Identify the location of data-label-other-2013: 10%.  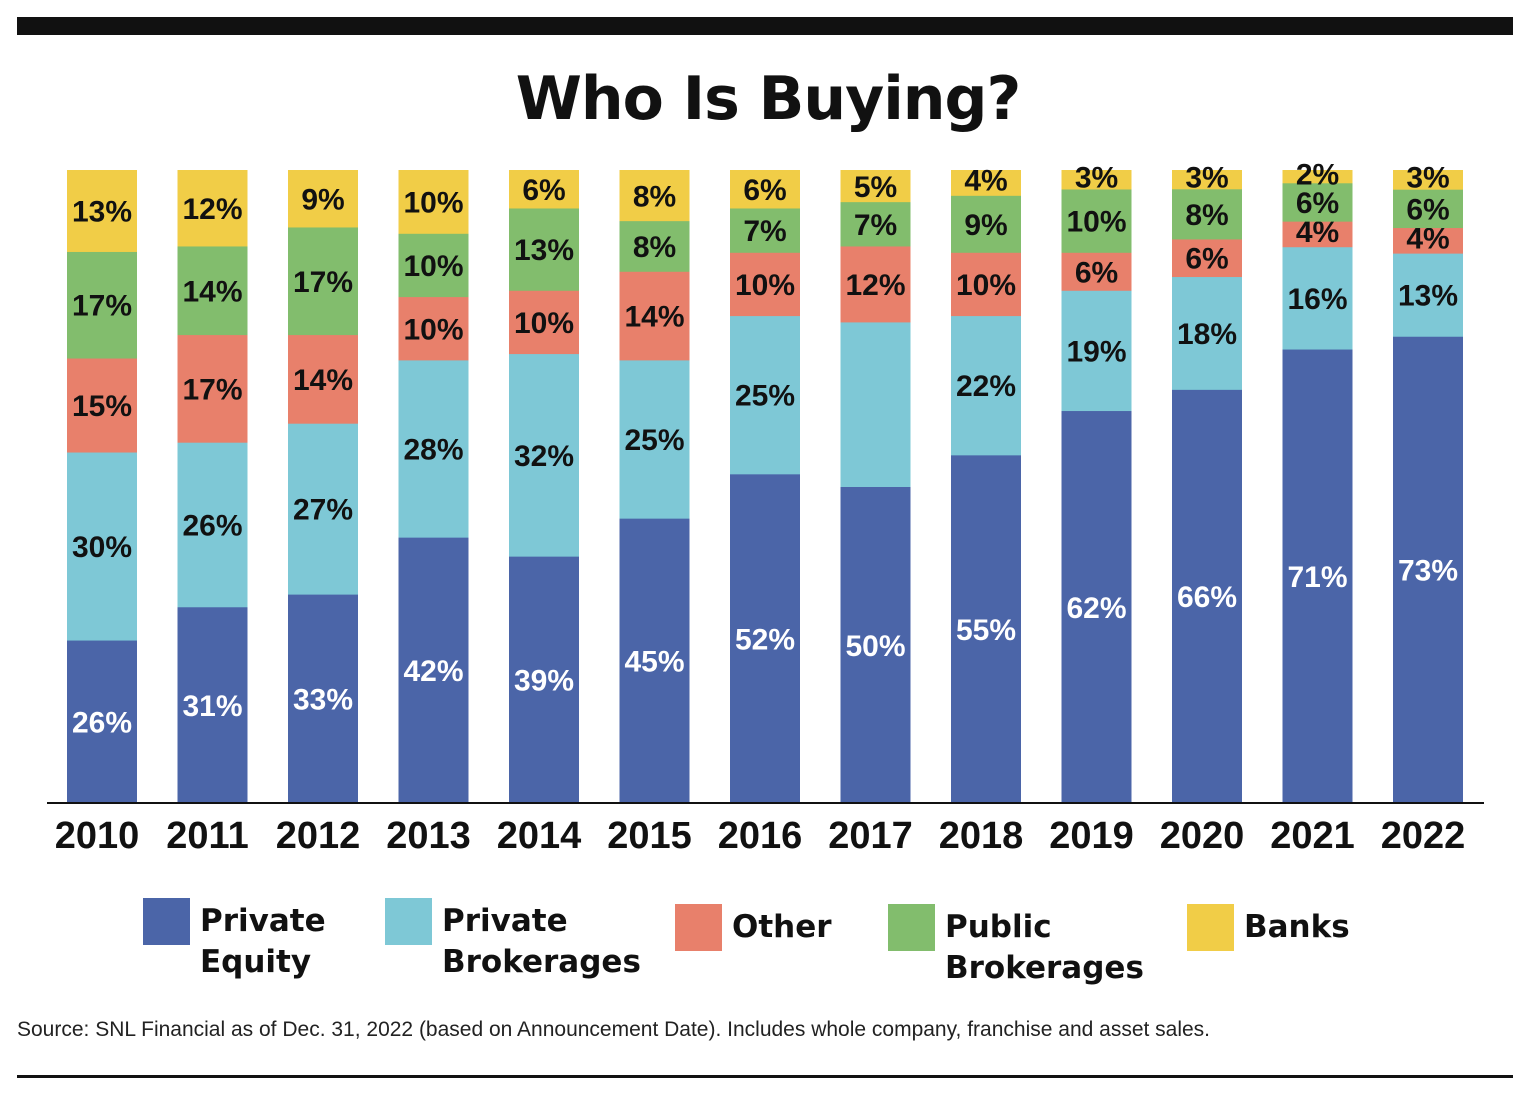
(433, 329).